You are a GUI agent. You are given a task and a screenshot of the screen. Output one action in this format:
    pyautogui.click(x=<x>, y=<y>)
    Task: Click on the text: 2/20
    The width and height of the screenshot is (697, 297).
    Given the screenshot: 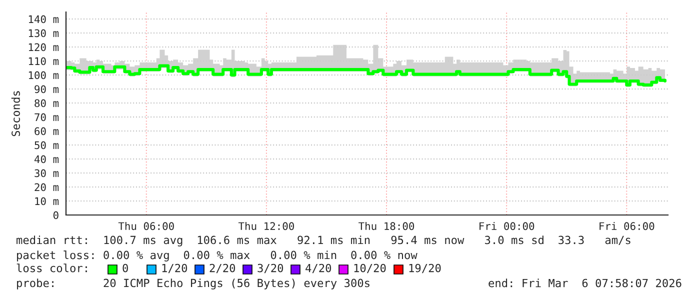 What is the action you would take?
    pyautogui.click(x=223, y=269)
    